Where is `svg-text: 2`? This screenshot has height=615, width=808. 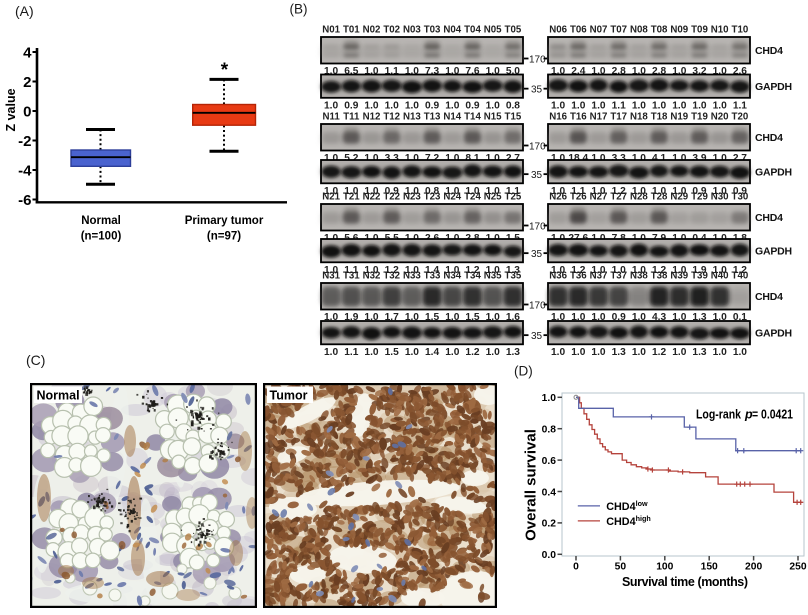
svg-text: 2 is located at coordinates (27, 82).